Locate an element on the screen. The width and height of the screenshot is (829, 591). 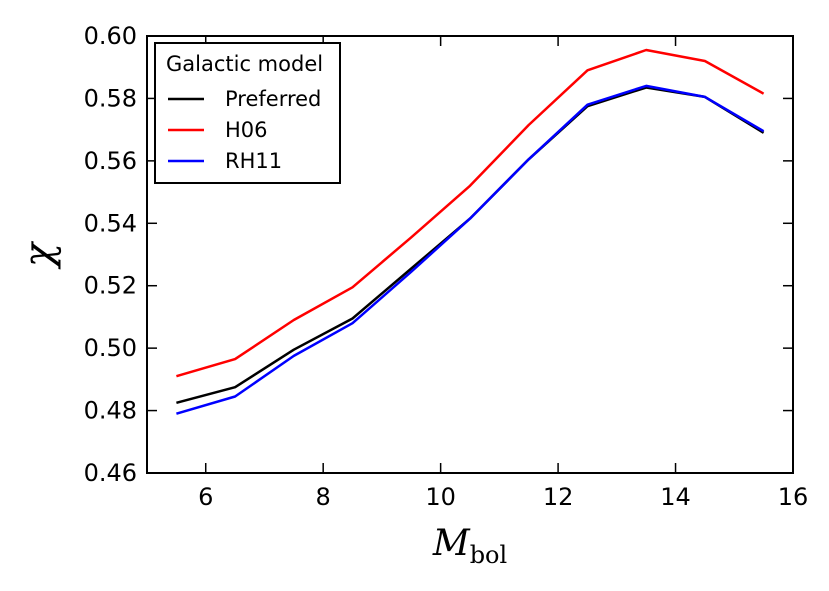
legend-box is located at coordinates (247, 113).